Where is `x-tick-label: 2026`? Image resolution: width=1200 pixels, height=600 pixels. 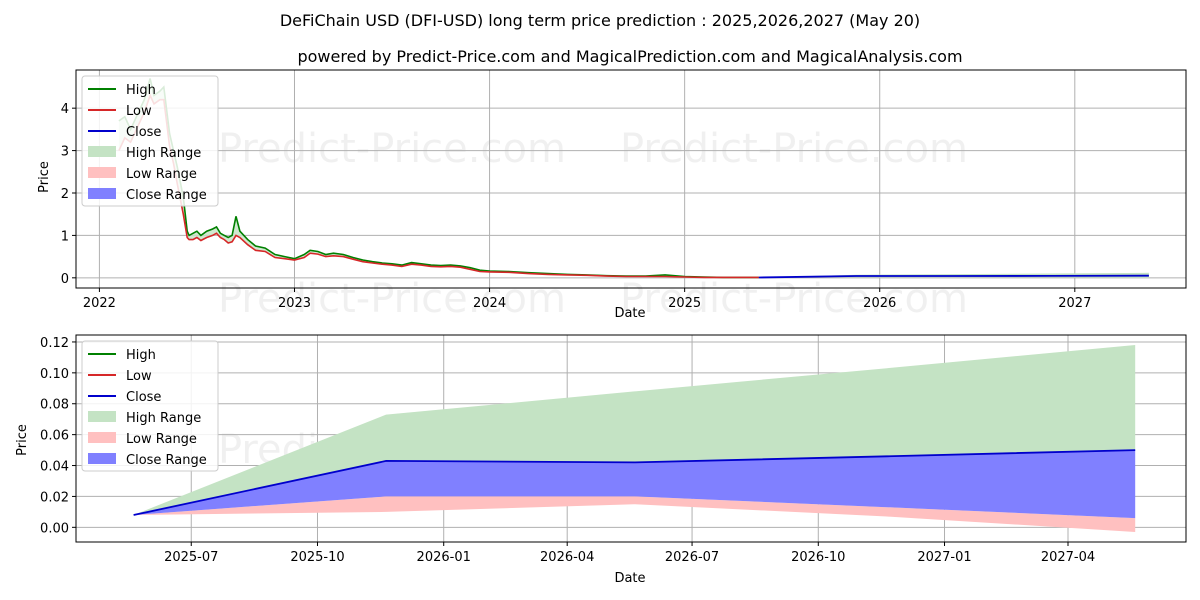 x-tick-label: 2026 is located at coordinates (879, 303).